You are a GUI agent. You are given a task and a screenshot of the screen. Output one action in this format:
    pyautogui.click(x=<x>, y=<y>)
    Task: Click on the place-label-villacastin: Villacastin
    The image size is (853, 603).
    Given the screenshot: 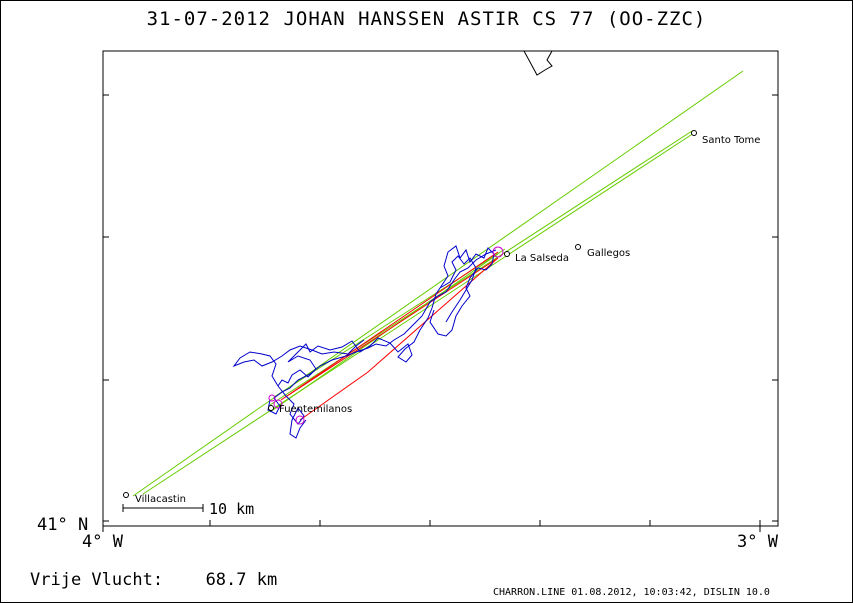 What is the action you would take?
    pyautogui.click(x=160, y=499)
    